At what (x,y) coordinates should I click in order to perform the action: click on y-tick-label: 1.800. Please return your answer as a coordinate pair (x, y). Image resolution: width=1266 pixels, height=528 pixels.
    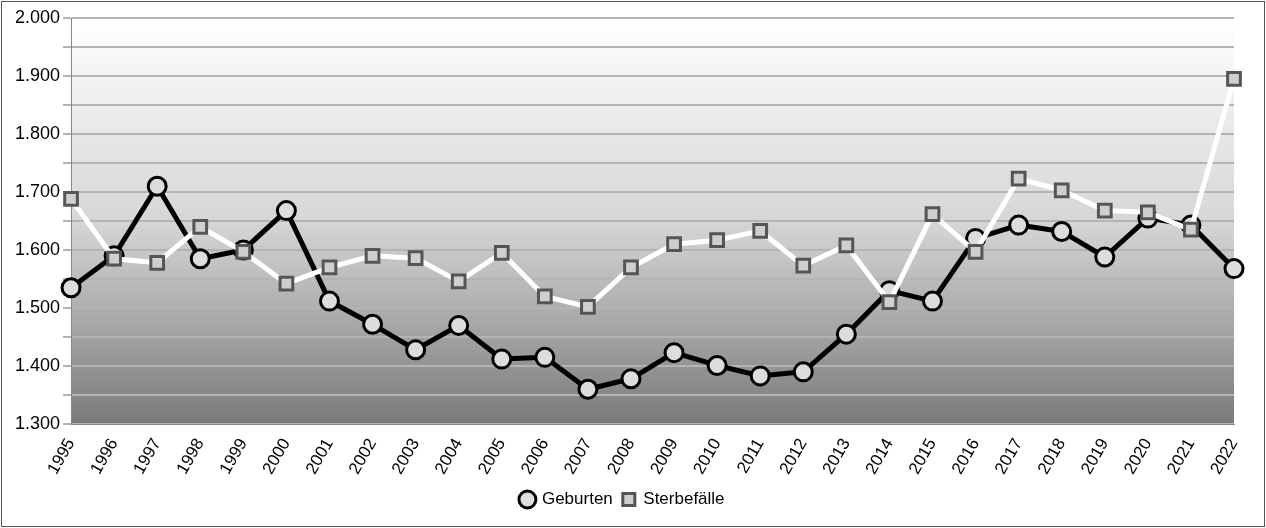
    Looking at the image, I should click on (38, 132).